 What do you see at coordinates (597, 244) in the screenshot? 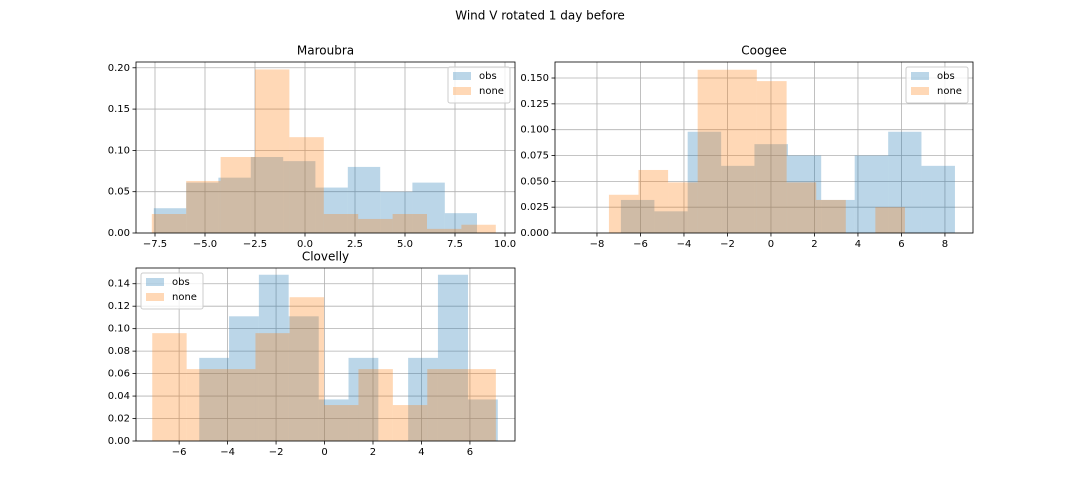
I see `x-tick-label: −8` at bounding box center [597, 244].